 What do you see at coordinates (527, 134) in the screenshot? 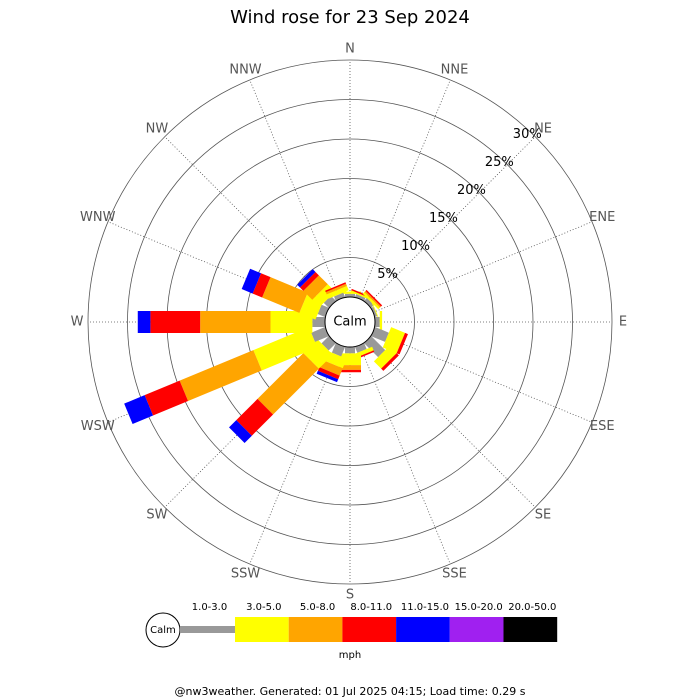
I see `ring-label: 30%` at bounding box center [527, 134].